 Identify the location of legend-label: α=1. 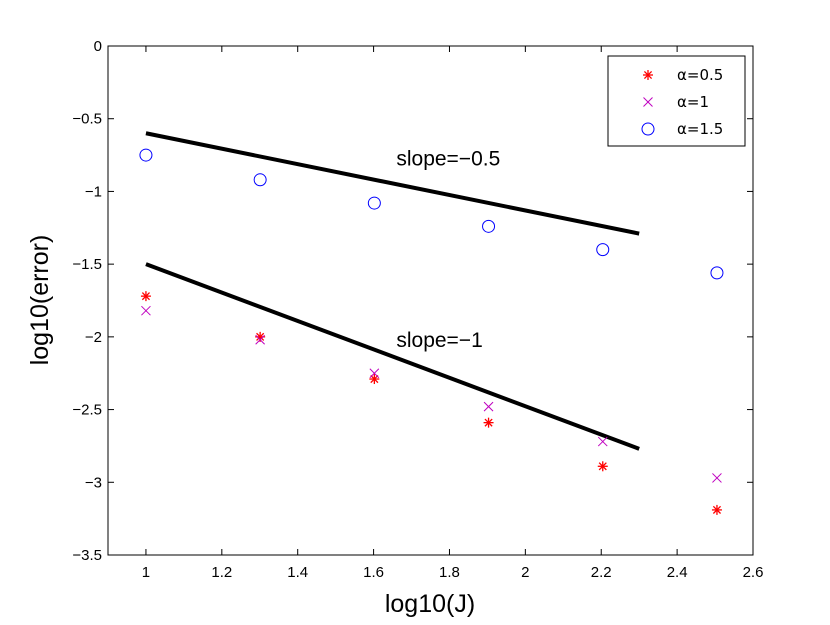
(693, 102).